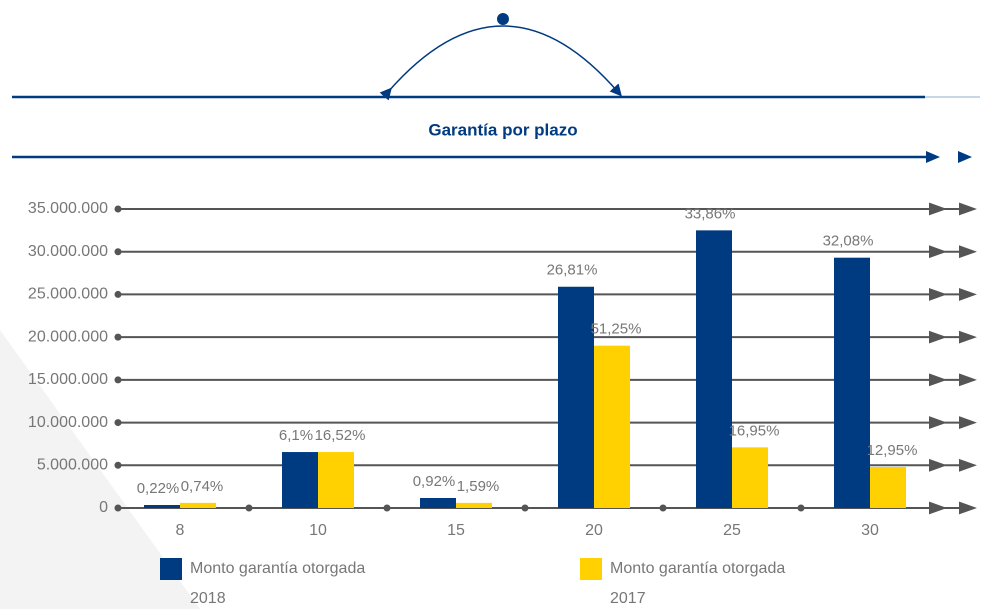 The image size is (986, 614). I want to click on y-tick-label: 35.000.000, so click(68, 208).